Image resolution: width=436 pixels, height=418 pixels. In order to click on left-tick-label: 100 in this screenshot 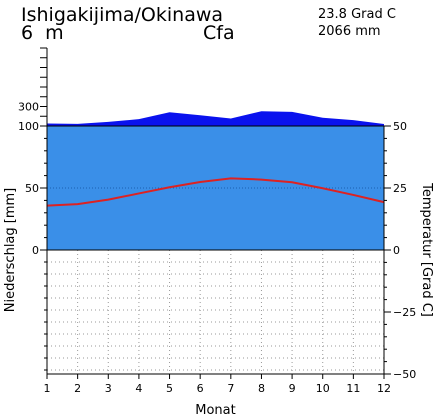, I will do `click(28, 126)`.